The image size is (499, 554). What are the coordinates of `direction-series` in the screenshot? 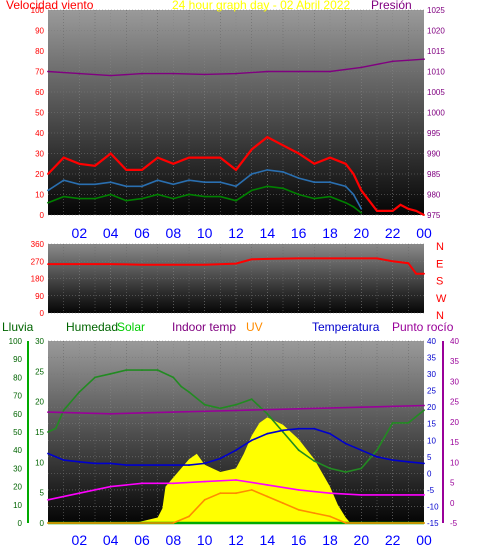 It's located at (236, 266).